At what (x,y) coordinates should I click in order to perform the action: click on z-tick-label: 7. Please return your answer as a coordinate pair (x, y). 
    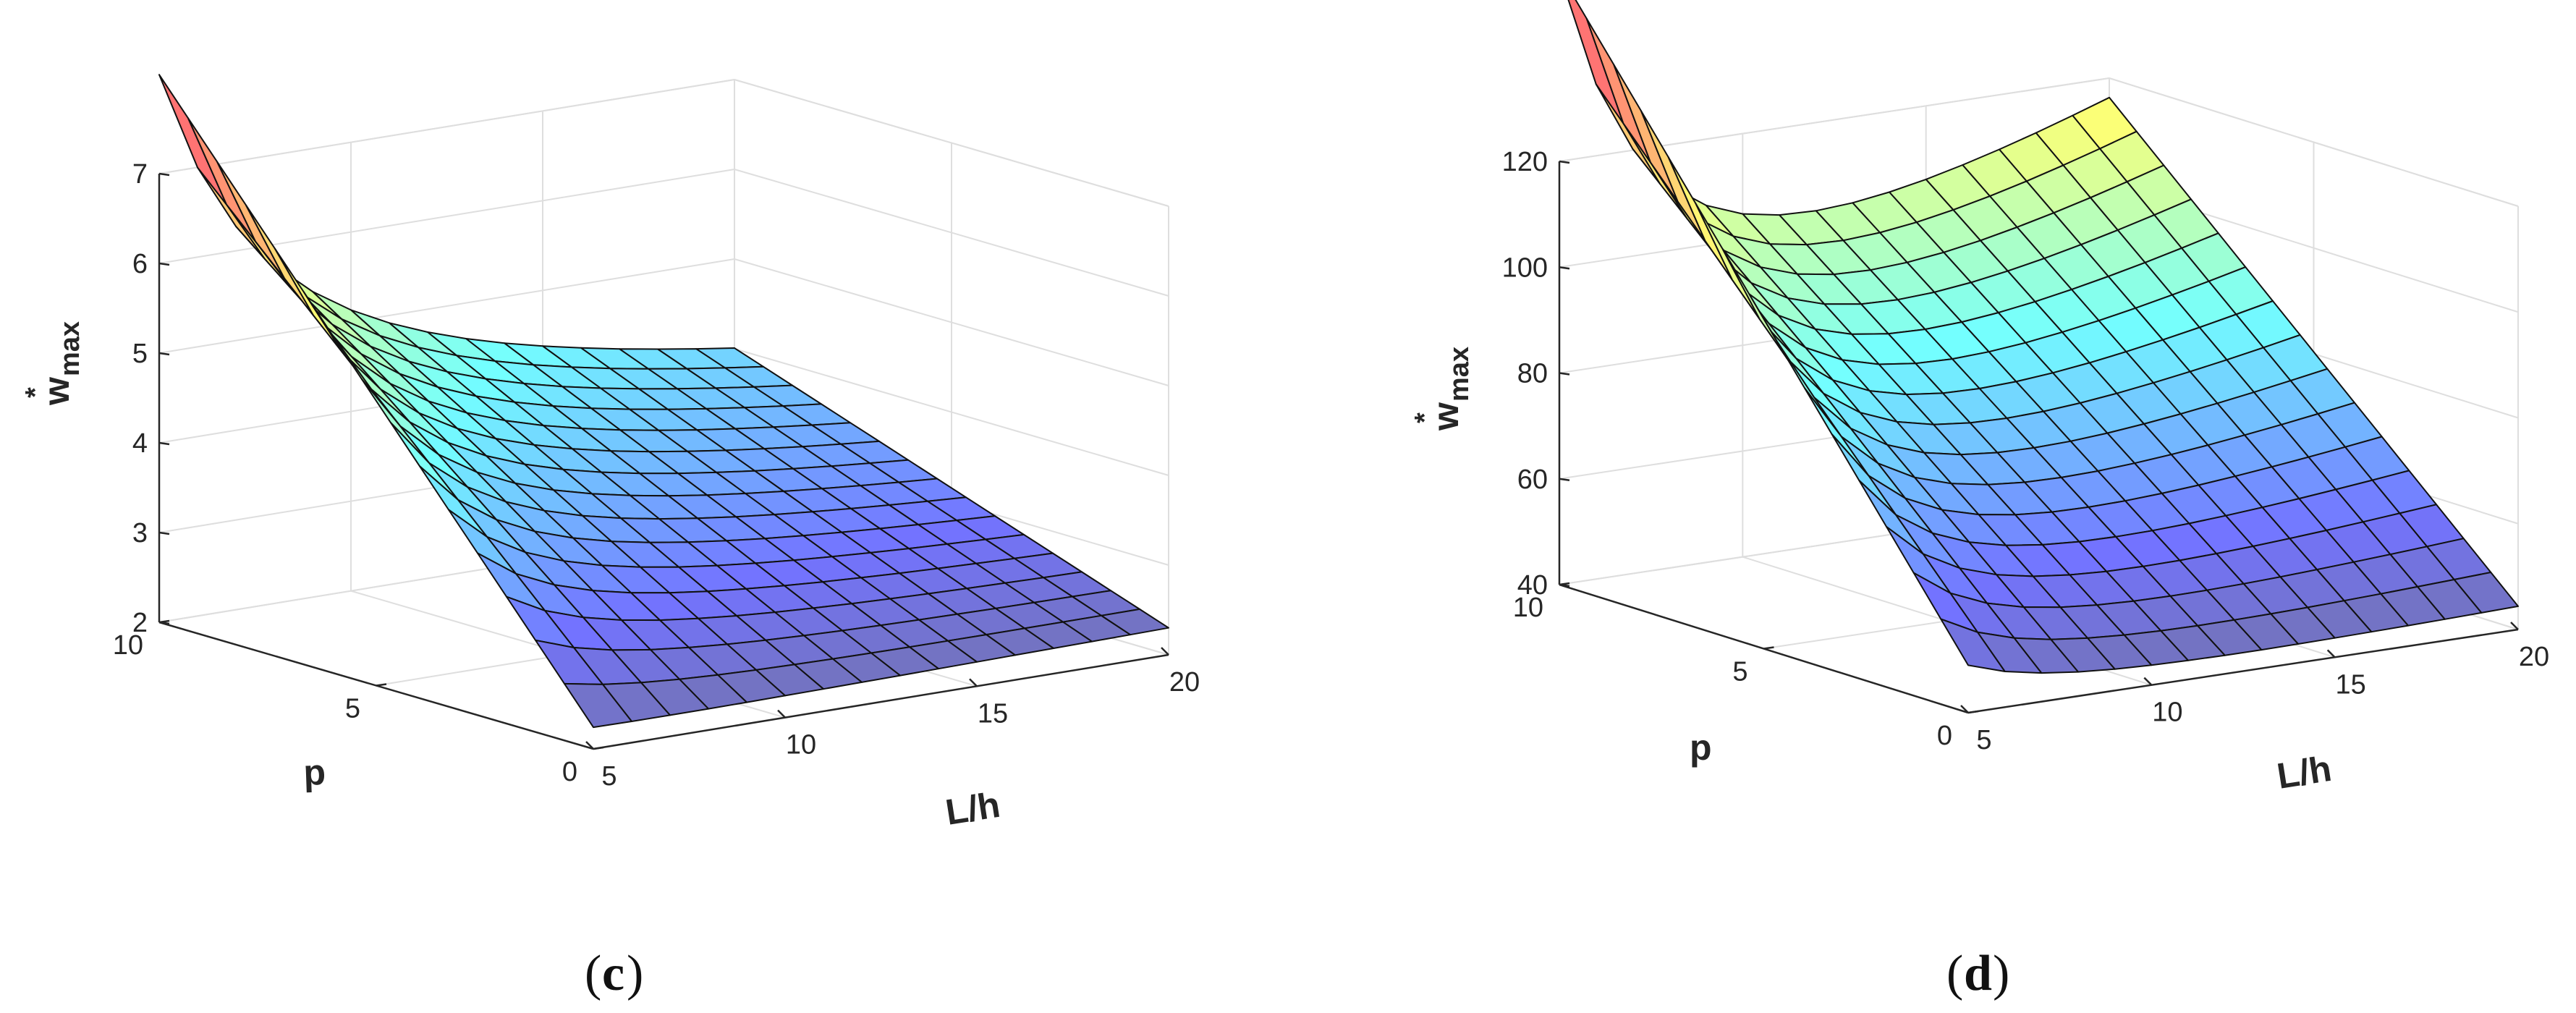
    Looking at the image, I should click on (140, 174).